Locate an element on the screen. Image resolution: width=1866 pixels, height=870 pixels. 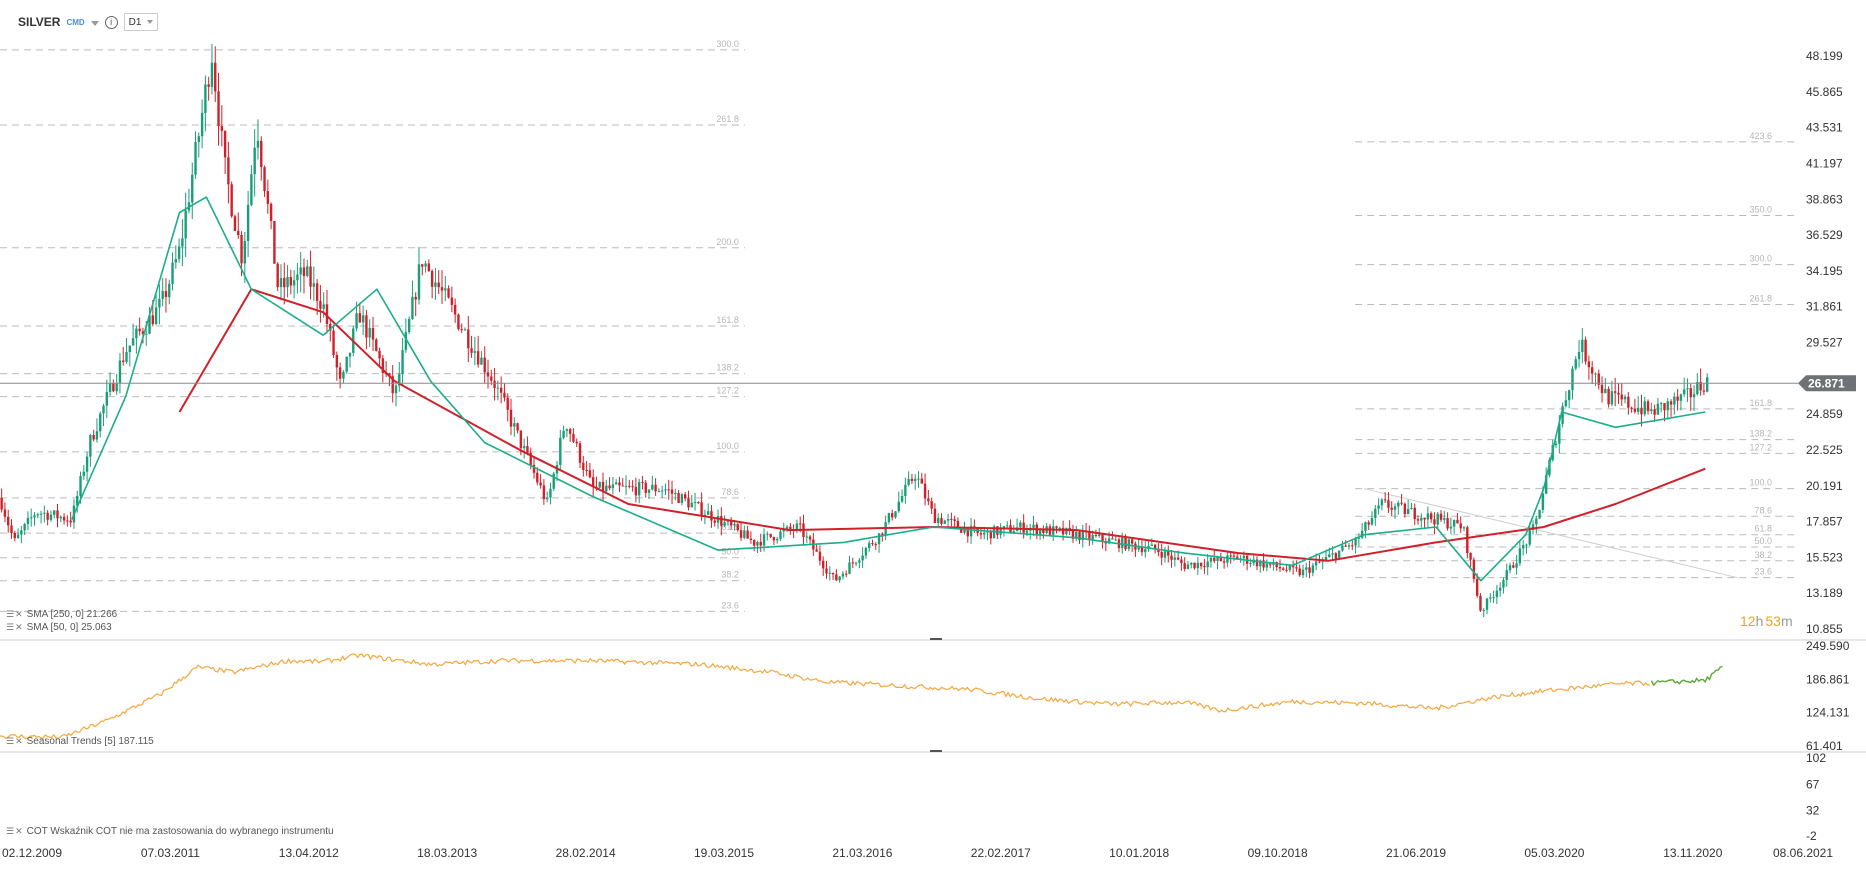
legend-sma50: ☰✕ SMA [50, 0] 25.063 is located at coordinates (59, 627).